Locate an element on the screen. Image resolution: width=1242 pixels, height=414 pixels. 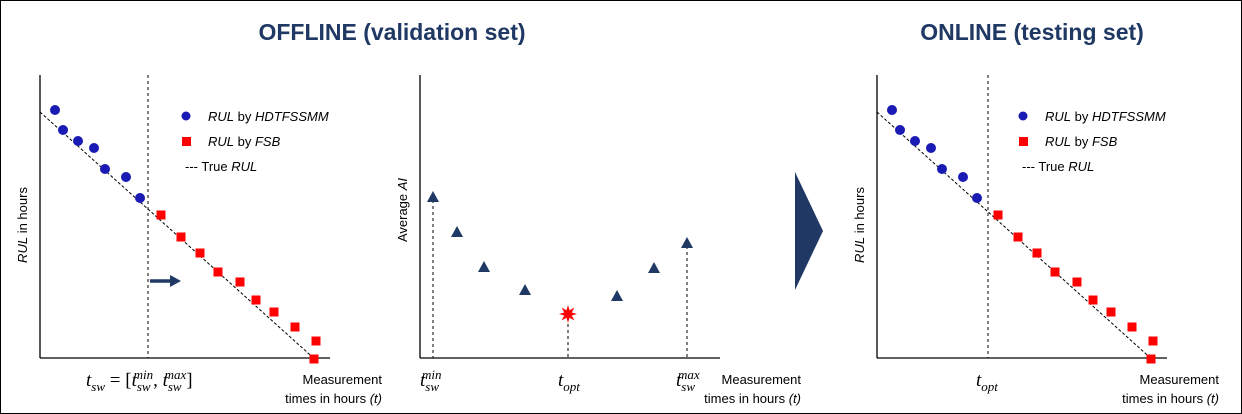
y-axis-label: RUL in hours is located at coordinates (859, 225).